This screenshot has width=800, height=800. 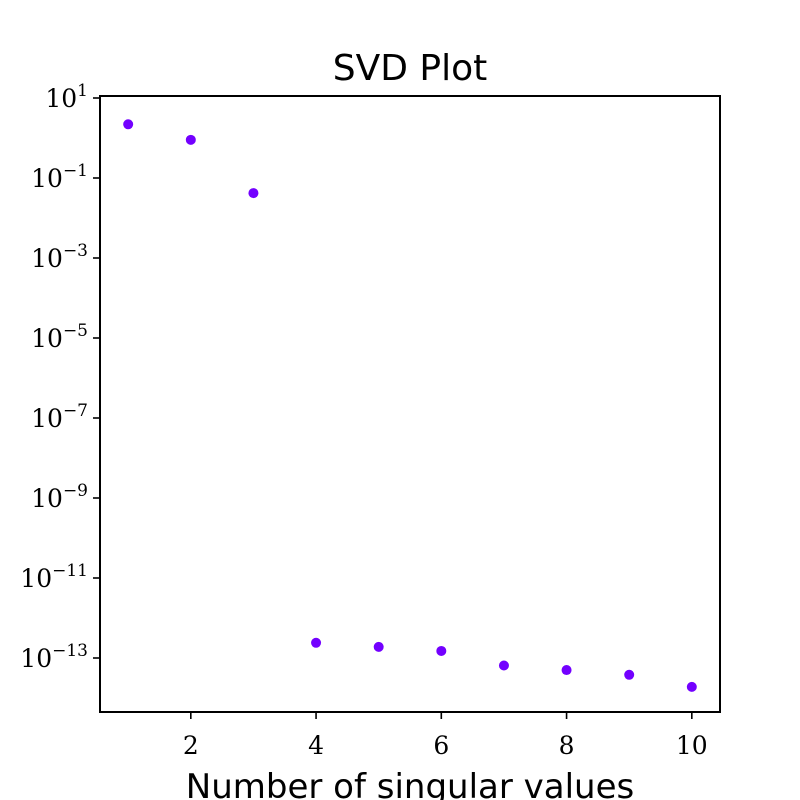 I want to click on x-tick-label: 8, so click(x=567, y=745).